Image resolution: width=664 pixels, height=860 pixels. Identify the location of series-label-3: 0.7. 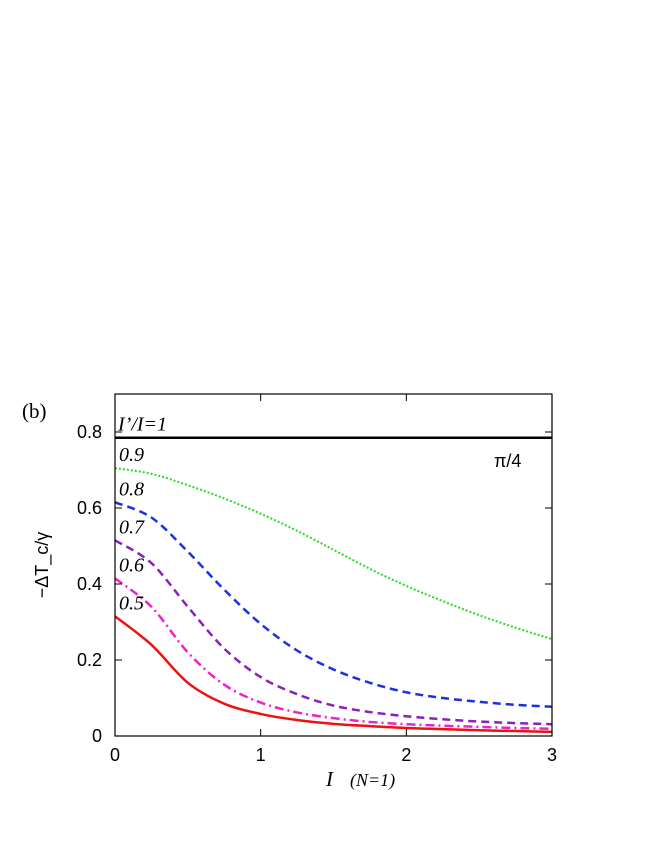
(132, 527).